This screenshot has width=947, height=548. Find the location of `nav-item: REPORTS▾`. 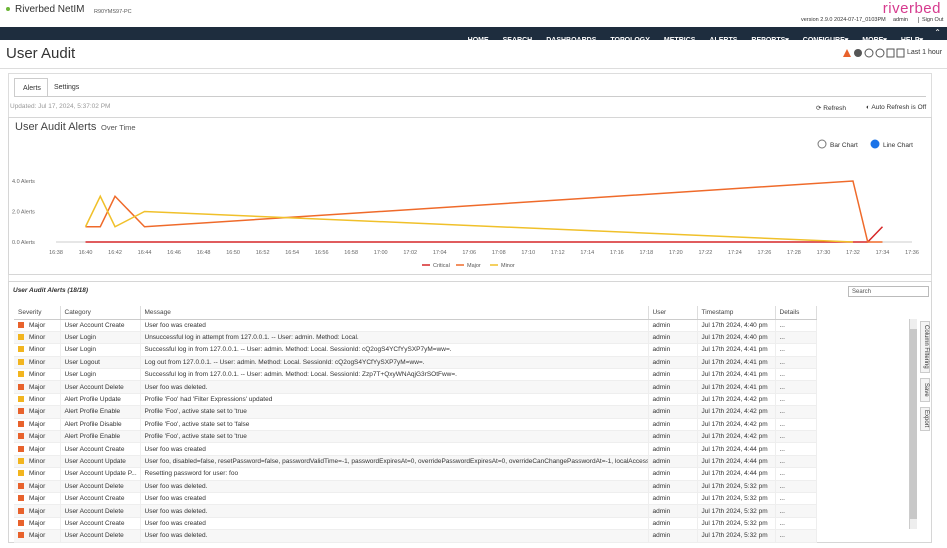

nav-item: REPORTS▾ is located at coordinates (770, 40).